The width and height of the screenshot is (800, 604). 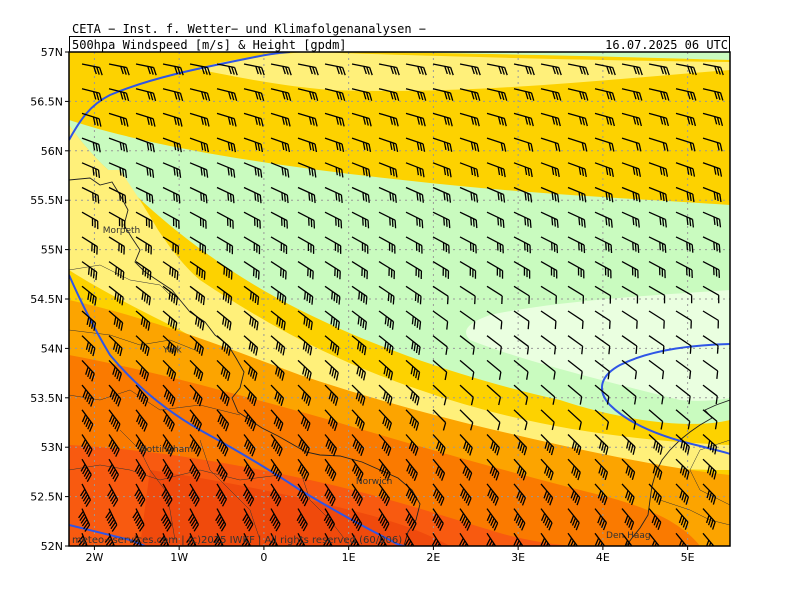 What do you see at coordinates (666, 45) in the screenshot?
I see `header-valid-time: 16.07.2025 06 UTC` at bounding box center [666, 45].